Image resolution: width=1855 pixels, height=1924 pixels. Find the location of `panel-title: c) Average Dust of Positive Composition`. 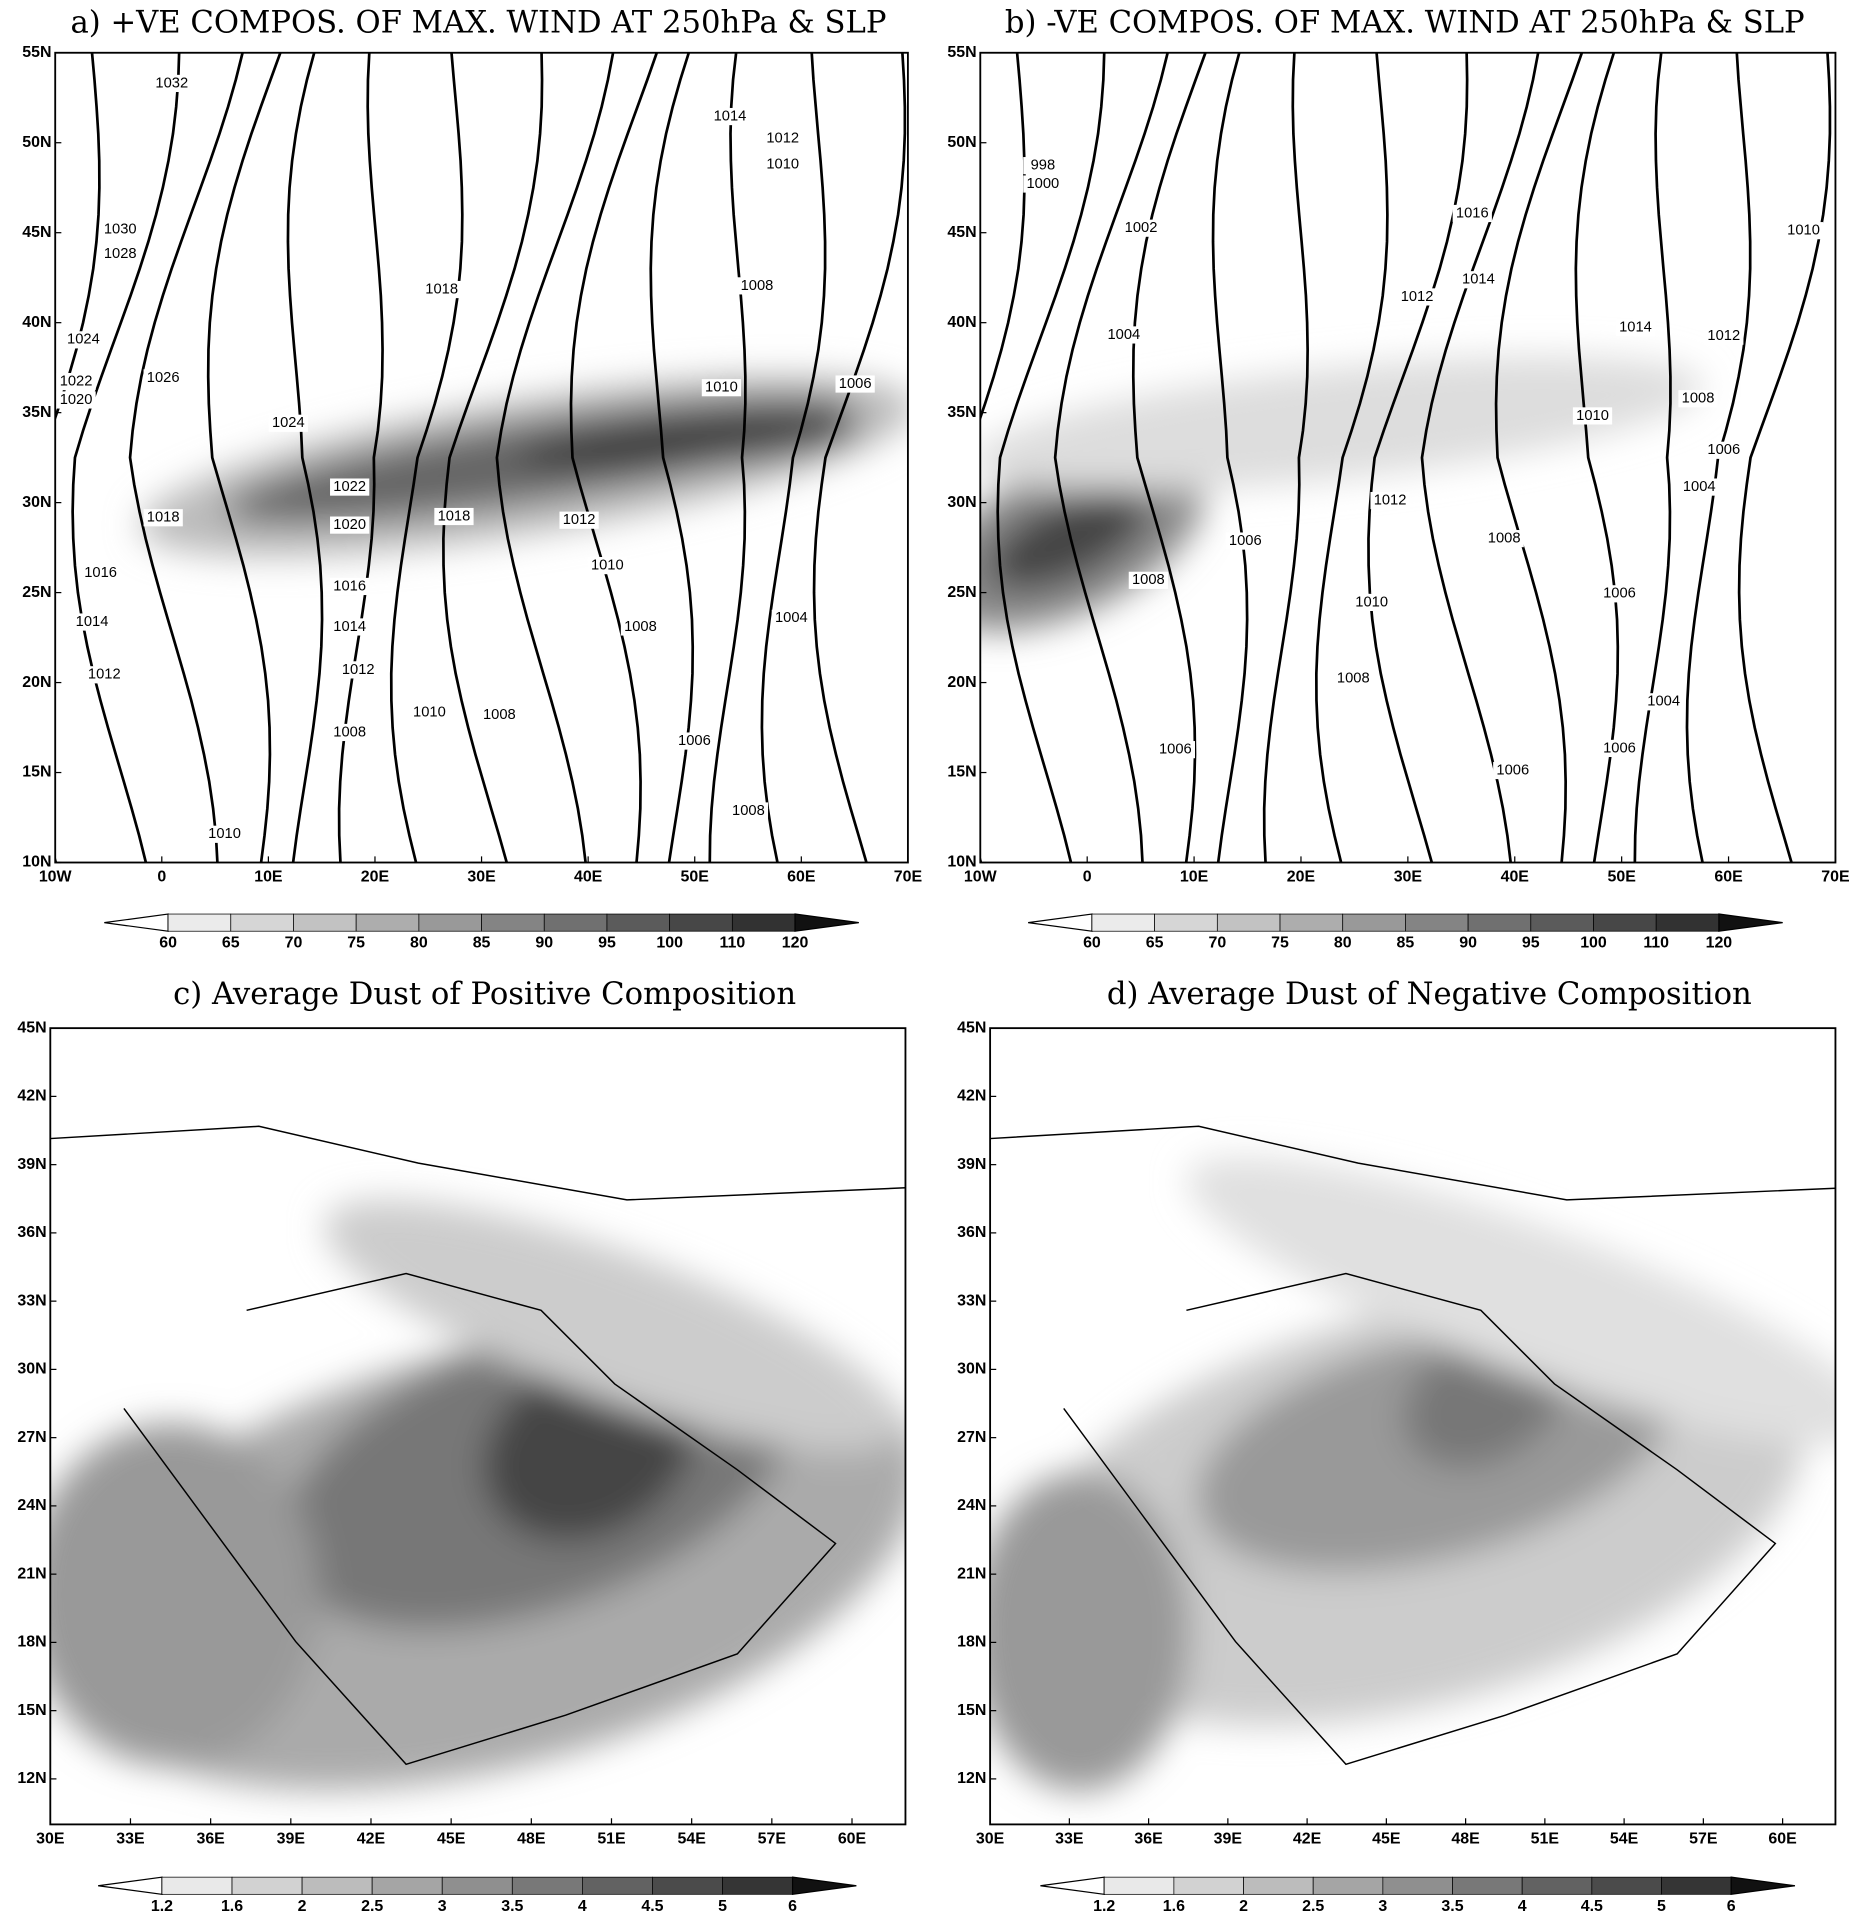

panel-title: c) Average Dust of Positive Composition is located at coordinates (484, 994).